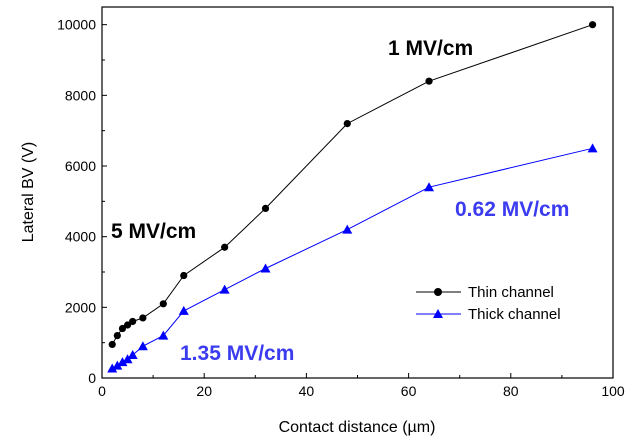 This screenshot has width=629, height=442. What do you see at coordinates (80, 95) in the screenshot?
I see `y-tick-label: 8000` at bounding box center [80, 95].